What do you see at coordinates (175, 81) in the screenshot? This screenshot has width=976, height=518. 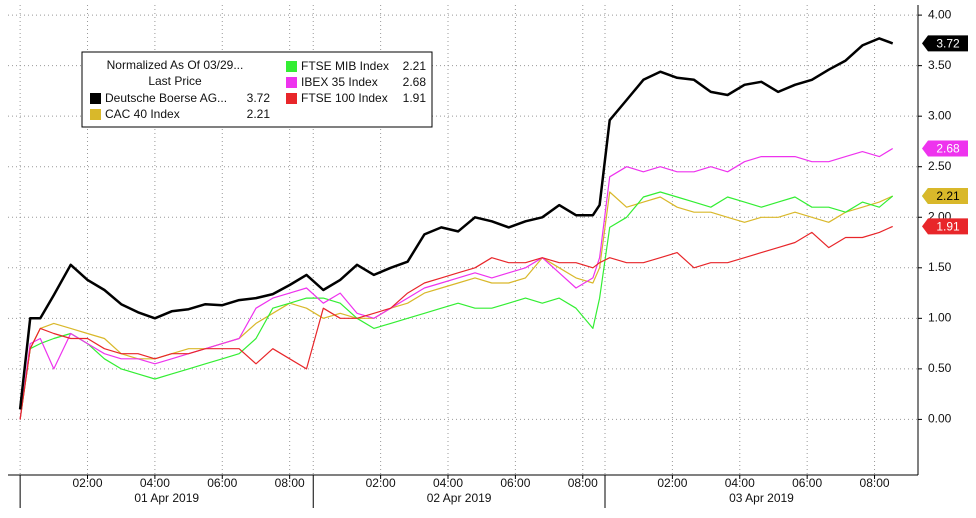 I see `legend-title: Last Price` at bounding box center [175, 81].